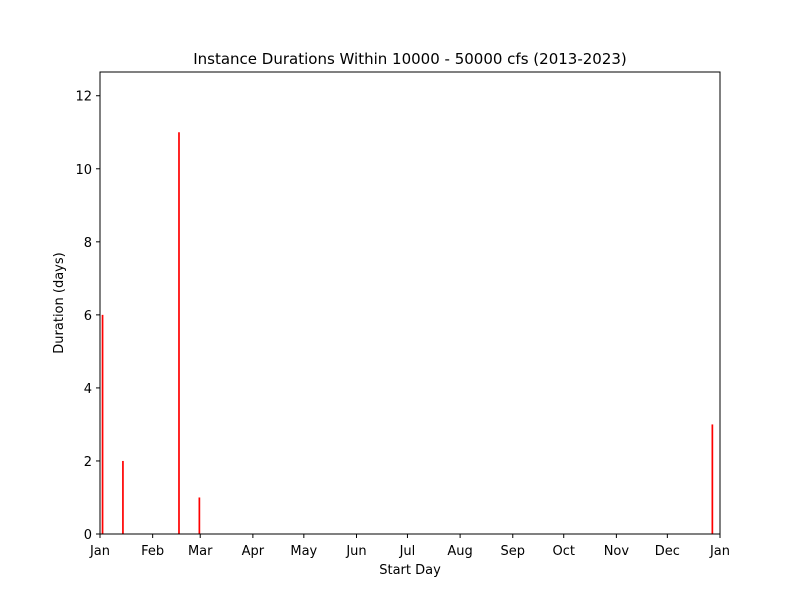 The image size is (800, 600). Describe the element at coordinates (88, 389) in the screenshot. I see `y-tick-label: 4` at that location.